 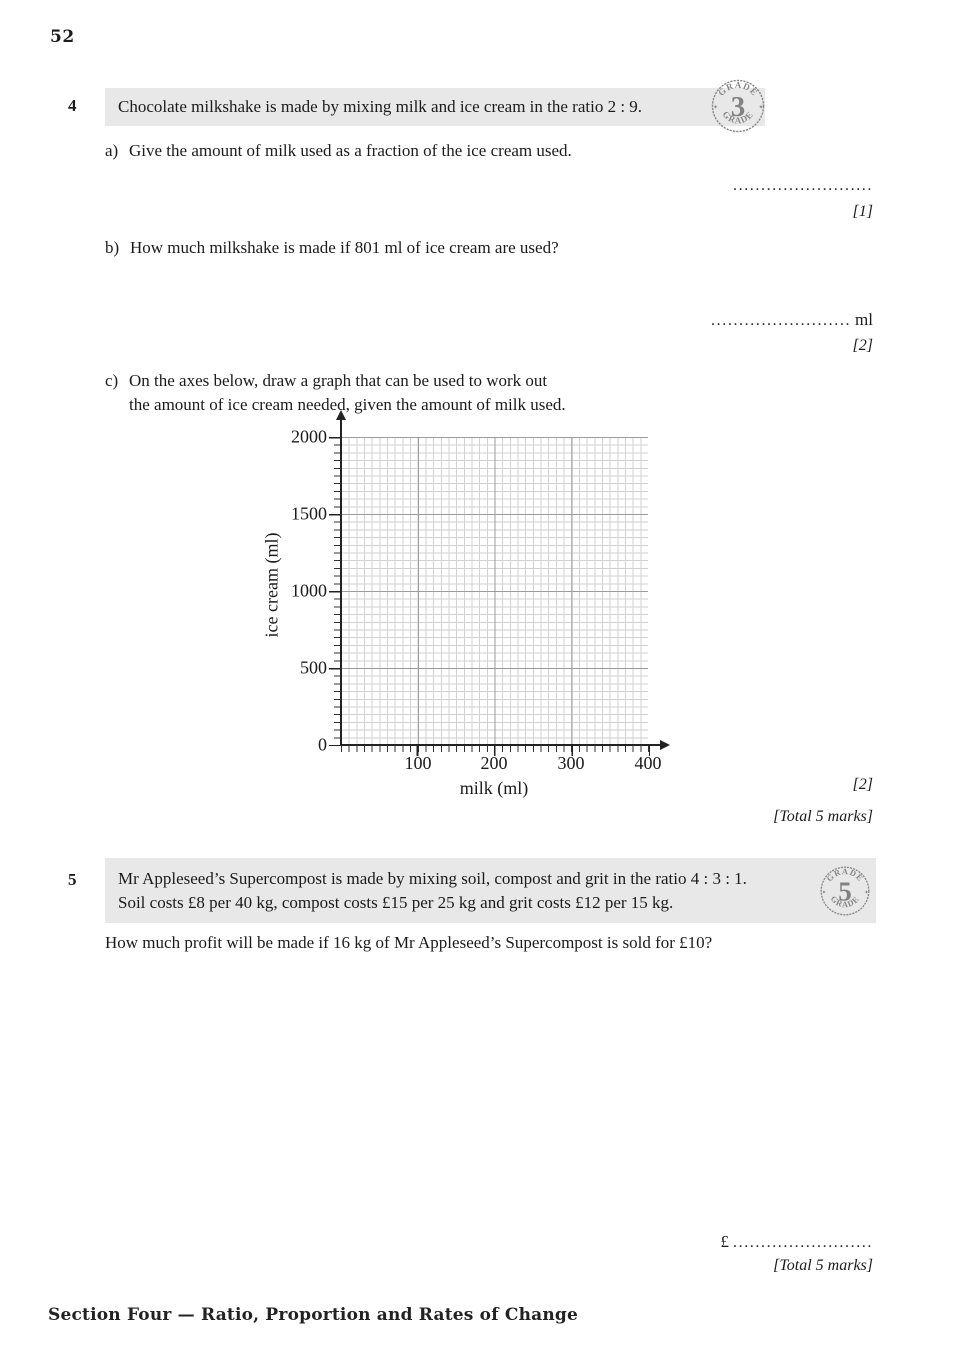 I want to click on question-4-total-marks: [Total 5 marks], so click(x=823, y=816).